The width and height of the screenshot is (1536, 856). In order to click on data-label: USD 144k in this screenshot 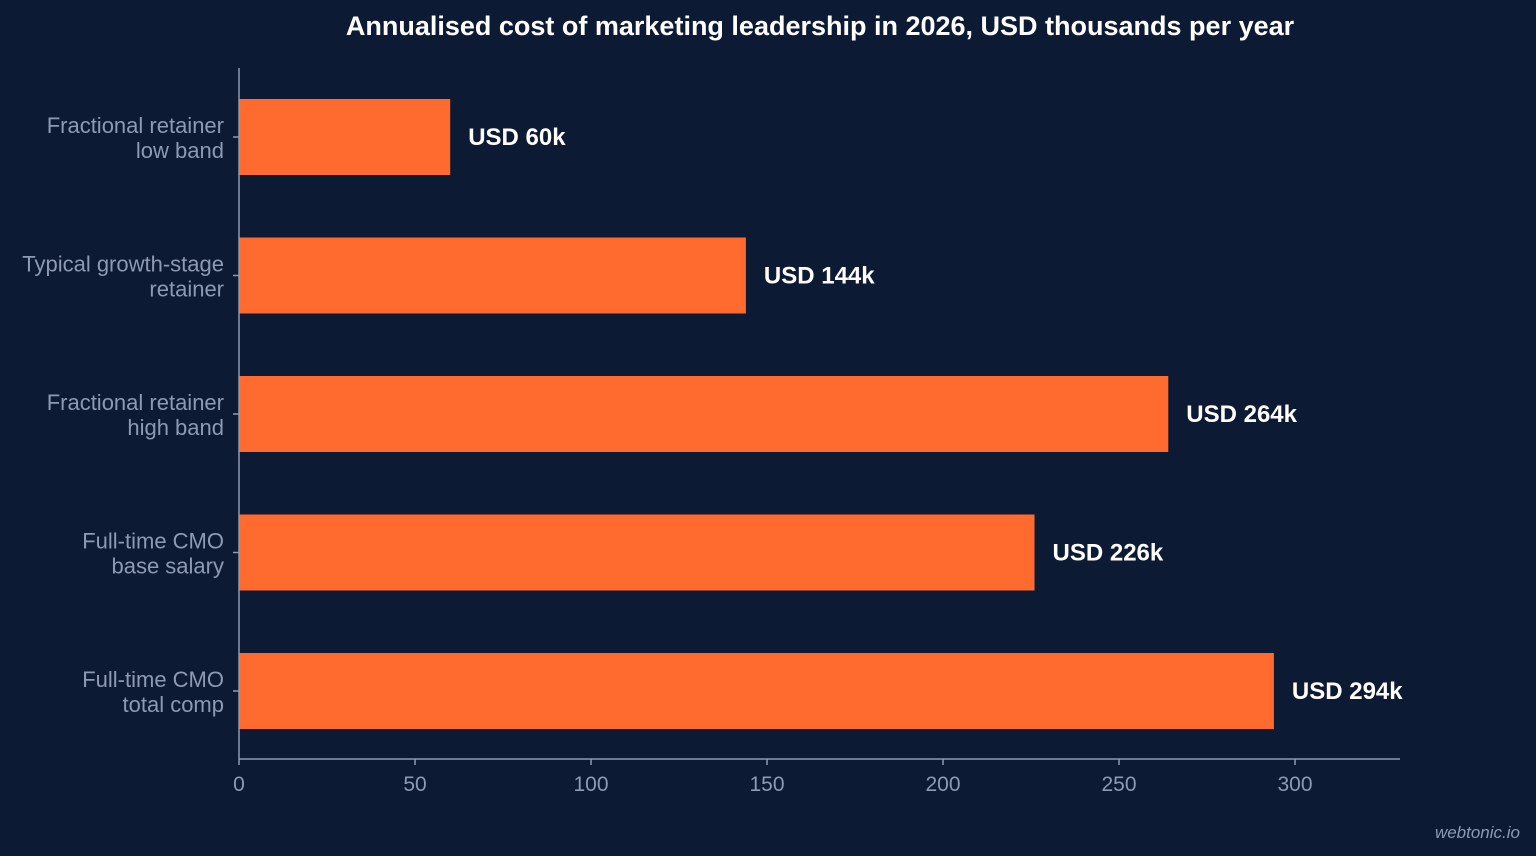, I will do `click(819, 276)`.